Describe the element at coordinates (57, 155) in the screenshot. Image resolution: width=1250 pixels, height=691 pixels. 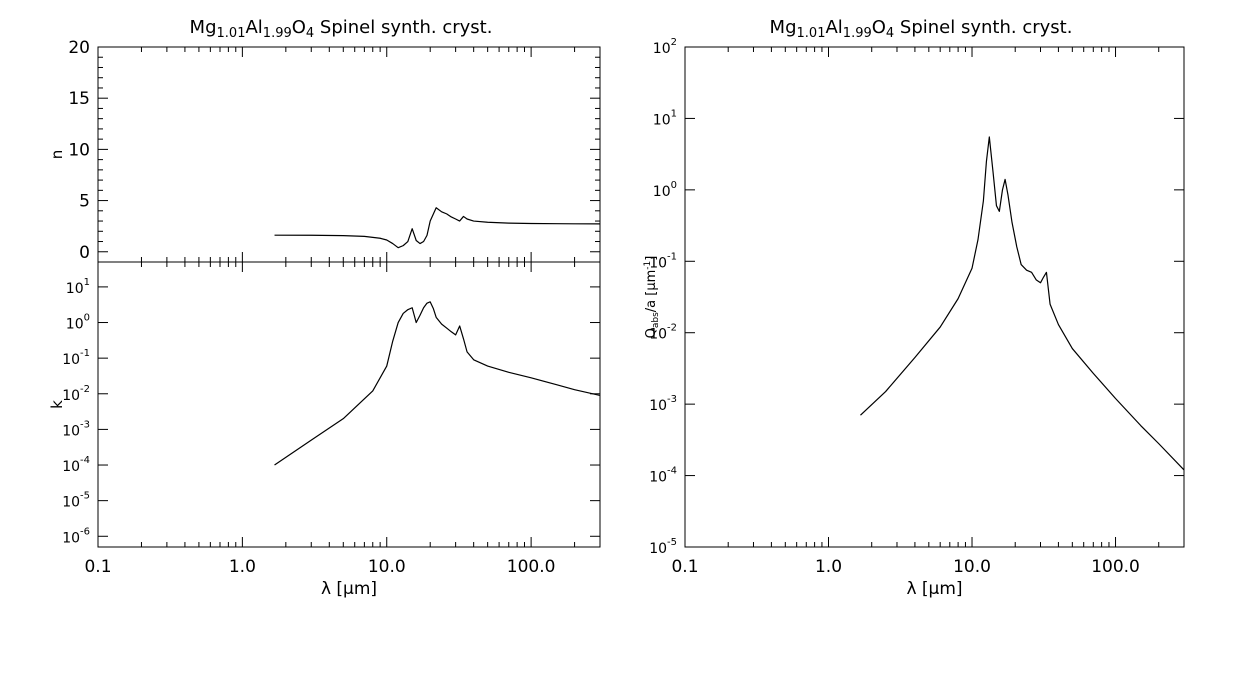
I see `n-axis-label: n` at that location.